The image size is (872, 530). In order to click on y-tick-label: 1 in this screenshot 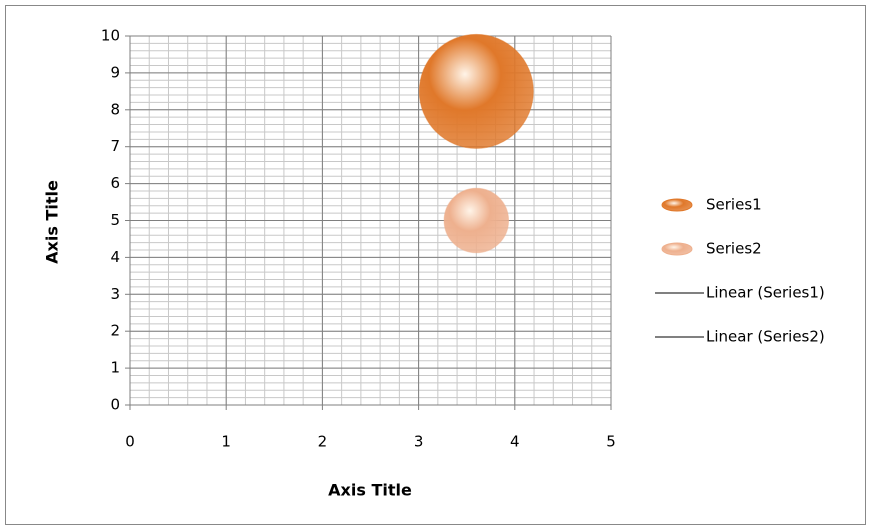, I will do `click(115, 368)`.